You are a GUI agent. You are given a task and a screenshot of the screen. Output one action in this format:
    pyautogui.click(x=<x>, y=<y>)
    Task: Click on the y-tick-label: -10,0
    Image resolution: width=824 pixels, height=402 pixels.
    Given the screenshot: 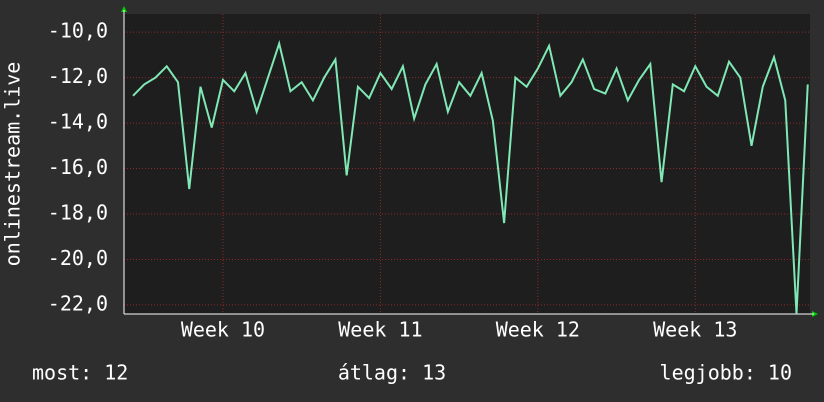 What is the action you would take?
    pyautogui.click(x=78, y=31)
    